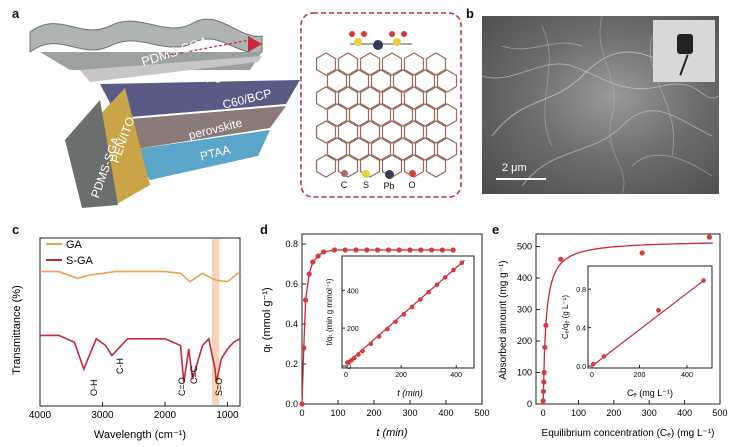 This screenshot has width=737, height=447. What do you see at coordinates (684, 65) in the screenshot?
I see `inset-wire` at bounding box center [684, 65].